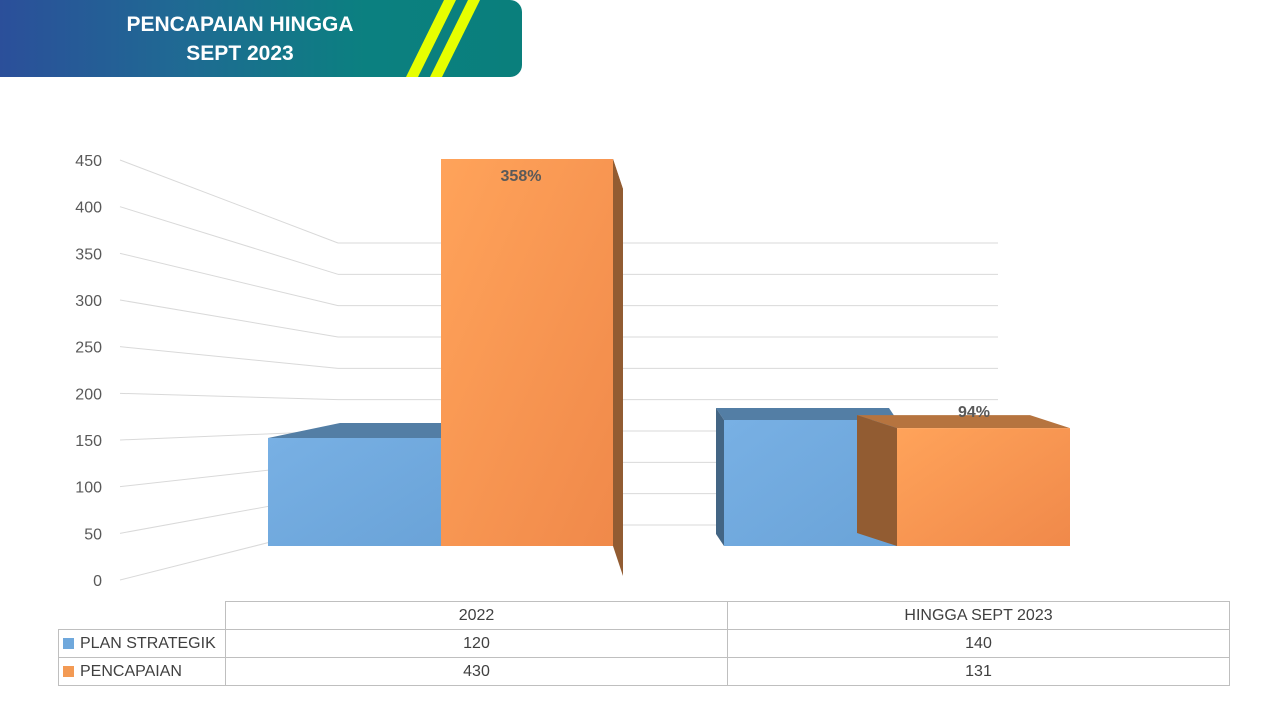 The image size is (1280, 720). I want to click on y-tick-label: 150, so click(88, 441).